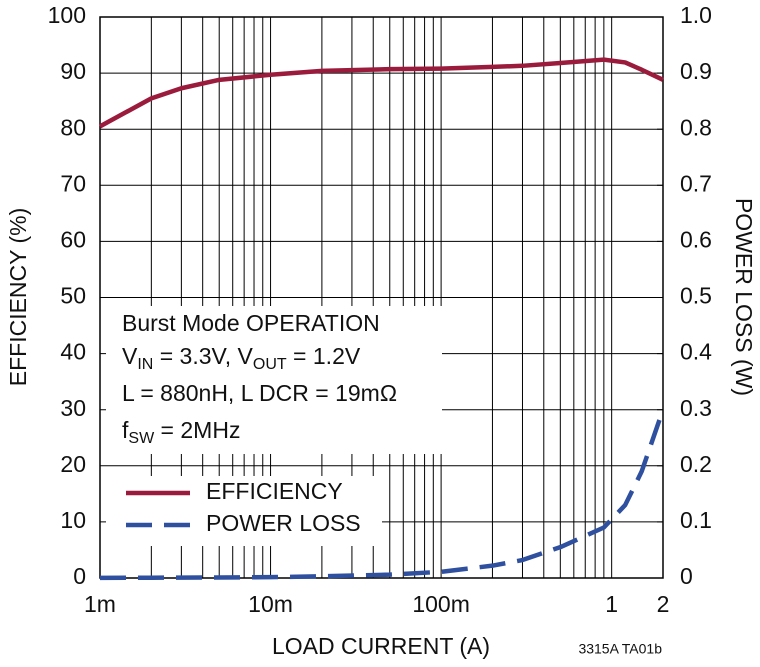 Image resolution: width=760 pixels, height=667 pixels. Describe the element at coordinates (696, 239) in the screenshot. I see `y2-tick-label: 0.6` at that location.